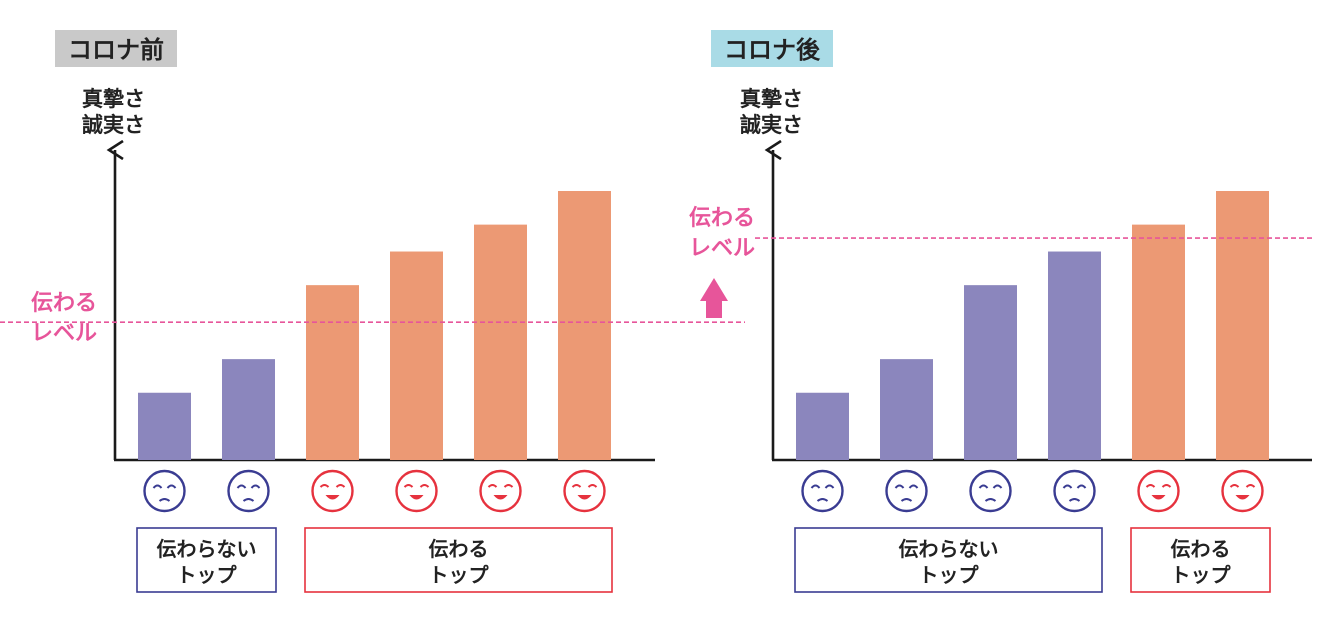  I want to click on chart-title: コロナ前, so click(116, 50).